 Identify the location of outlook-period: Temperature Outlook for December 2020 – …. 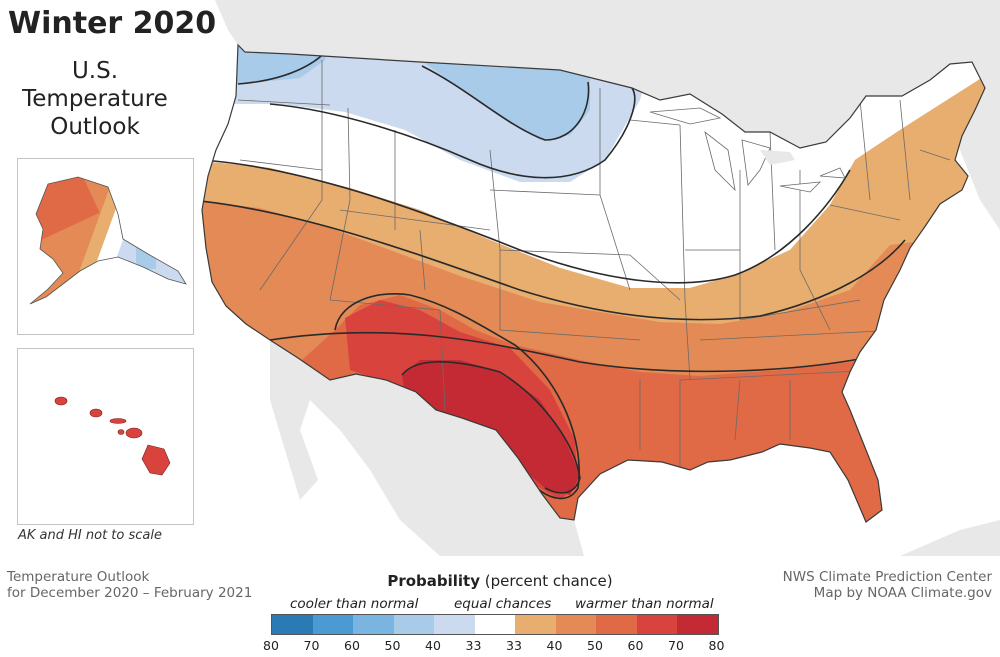
(129, 585).